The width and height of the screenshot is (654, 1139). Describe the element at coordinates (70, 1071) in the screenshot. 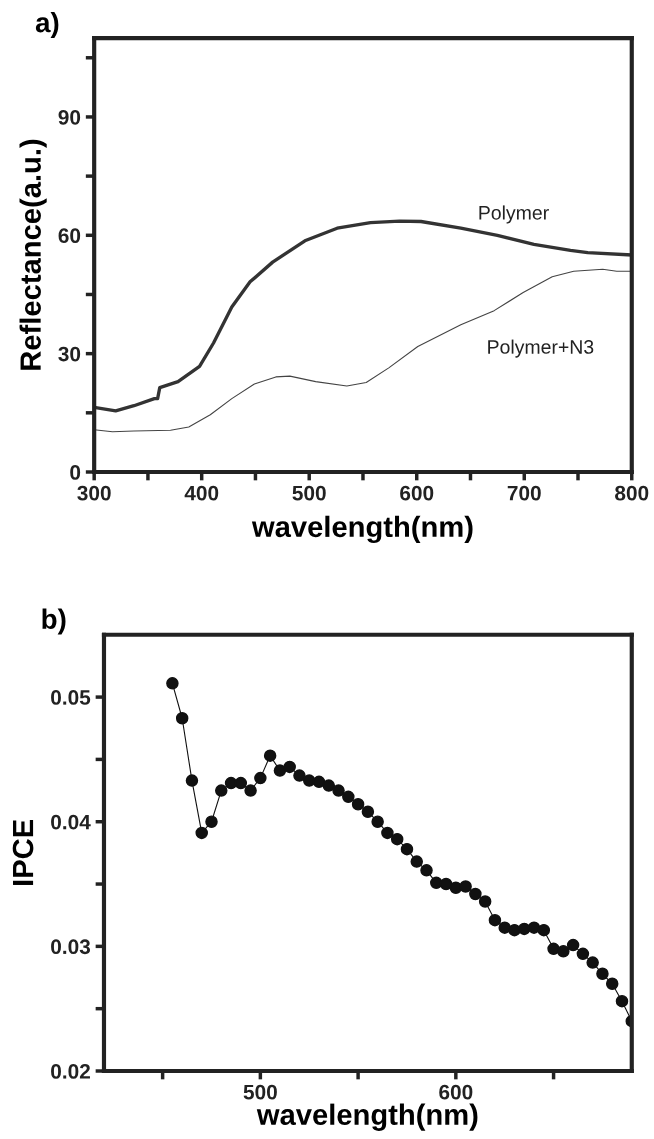

I see `y-tick-label: 0.02` at that location.